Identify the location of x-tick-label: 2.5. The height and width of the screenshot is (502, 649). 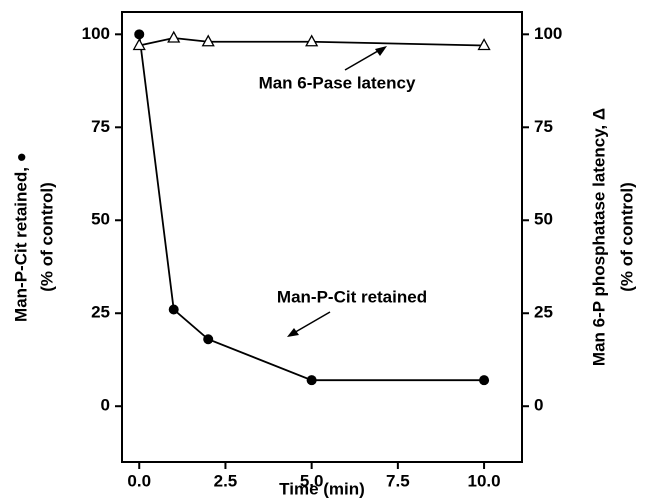
(226, 480).